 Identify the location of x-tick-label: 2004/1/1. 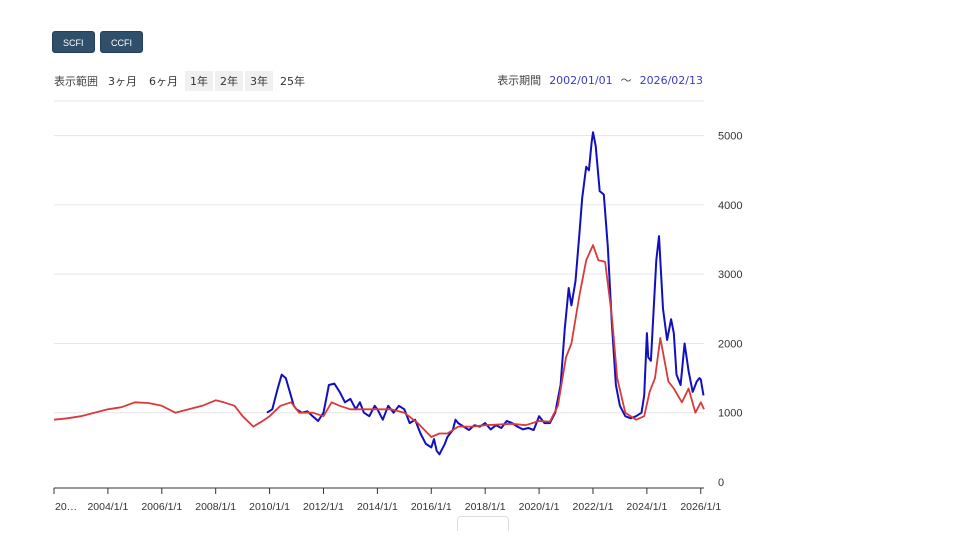
(107, 507).